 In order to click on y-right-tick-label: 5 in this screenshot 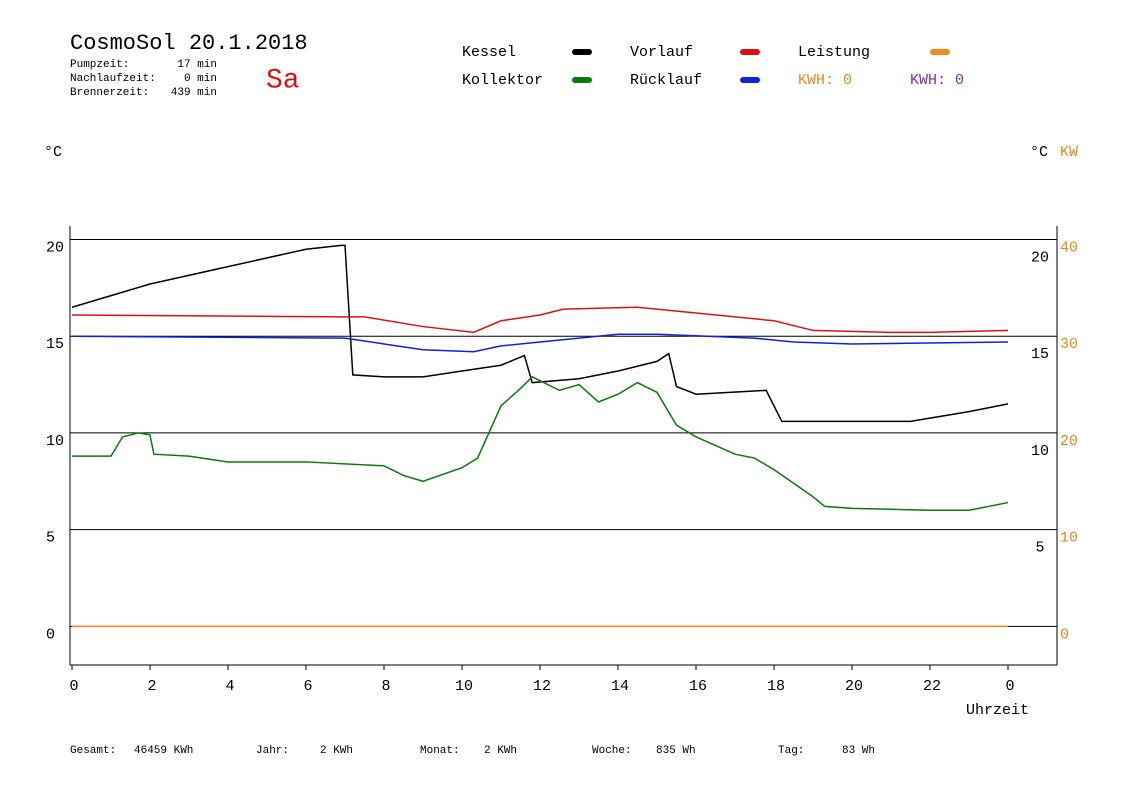, I will do `click(1039, 548)`.